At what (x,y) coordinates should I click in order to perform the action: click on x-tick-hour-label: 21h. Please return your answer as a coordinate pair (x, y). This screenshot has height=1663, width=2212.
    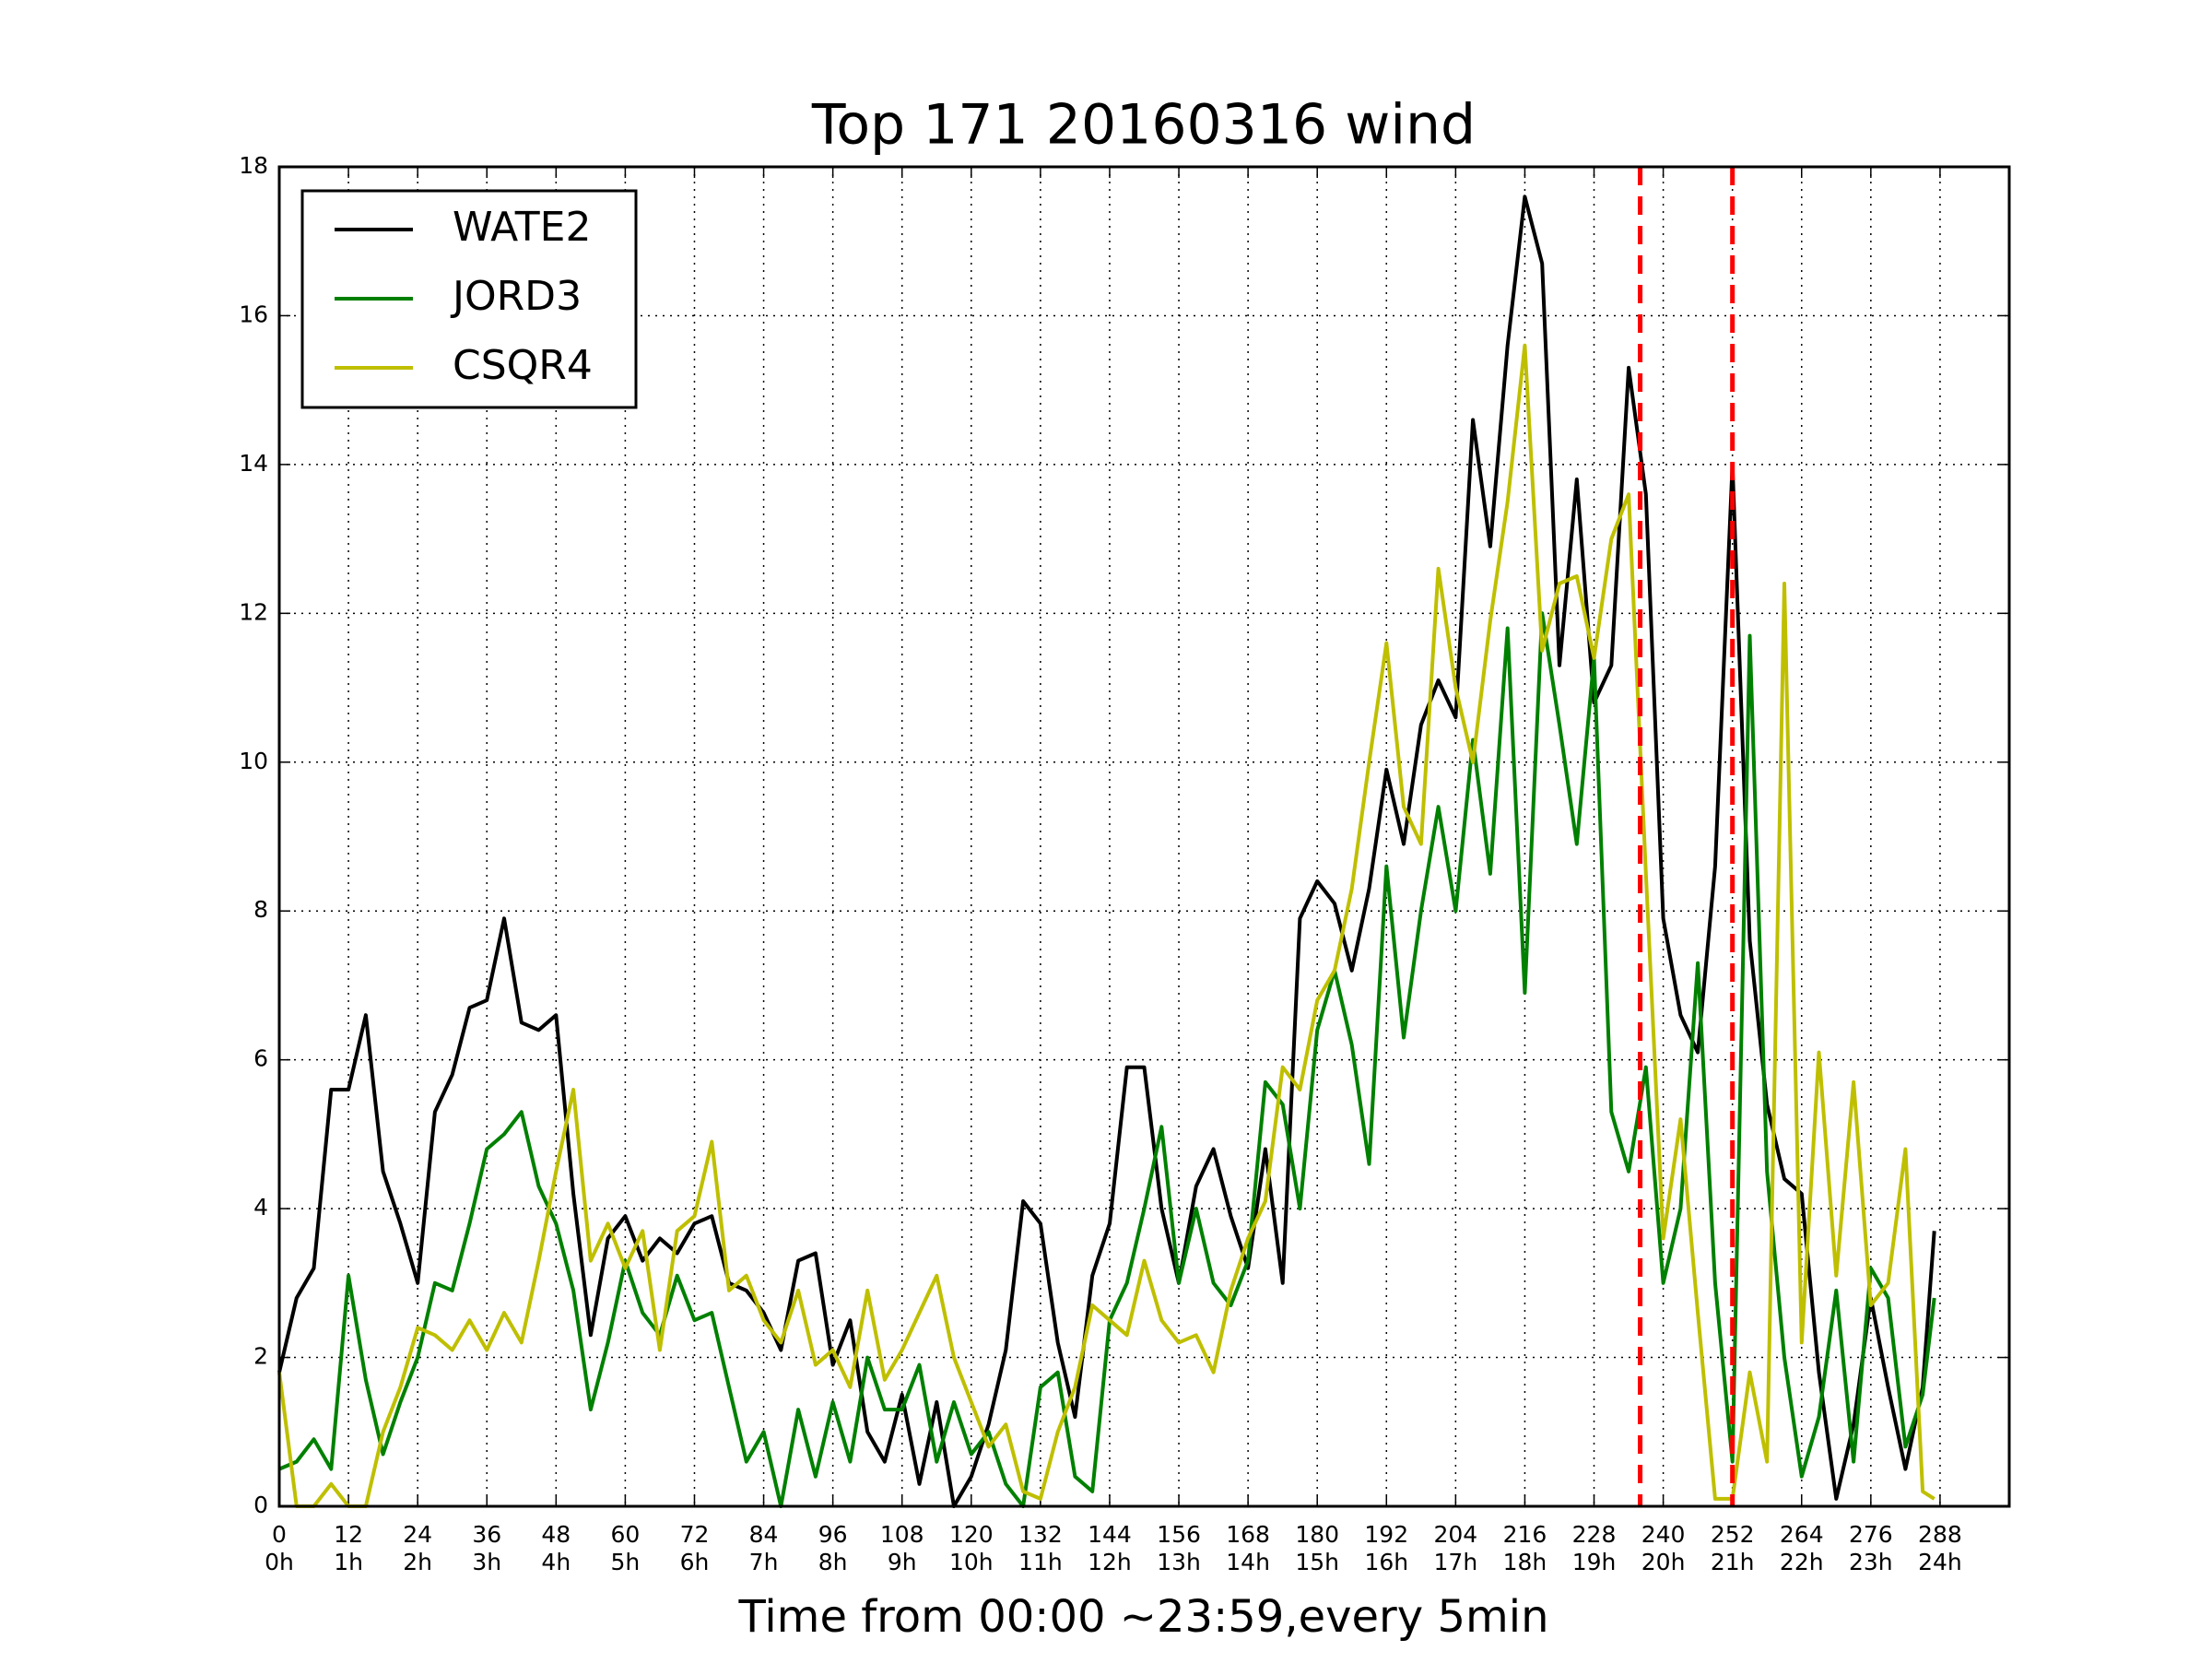
    Looking at the image, I should click on (1733, 1562).